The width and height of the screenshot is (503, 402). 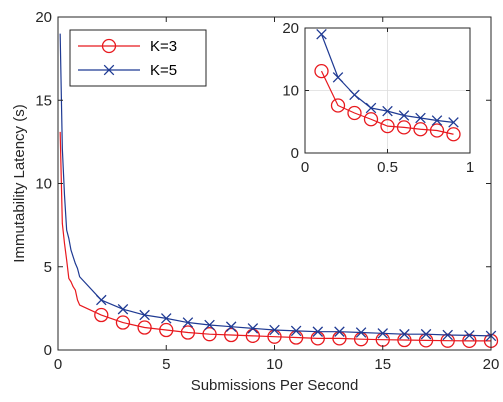 I want to click on legend-label: K=3, so click(x=163, y=46).